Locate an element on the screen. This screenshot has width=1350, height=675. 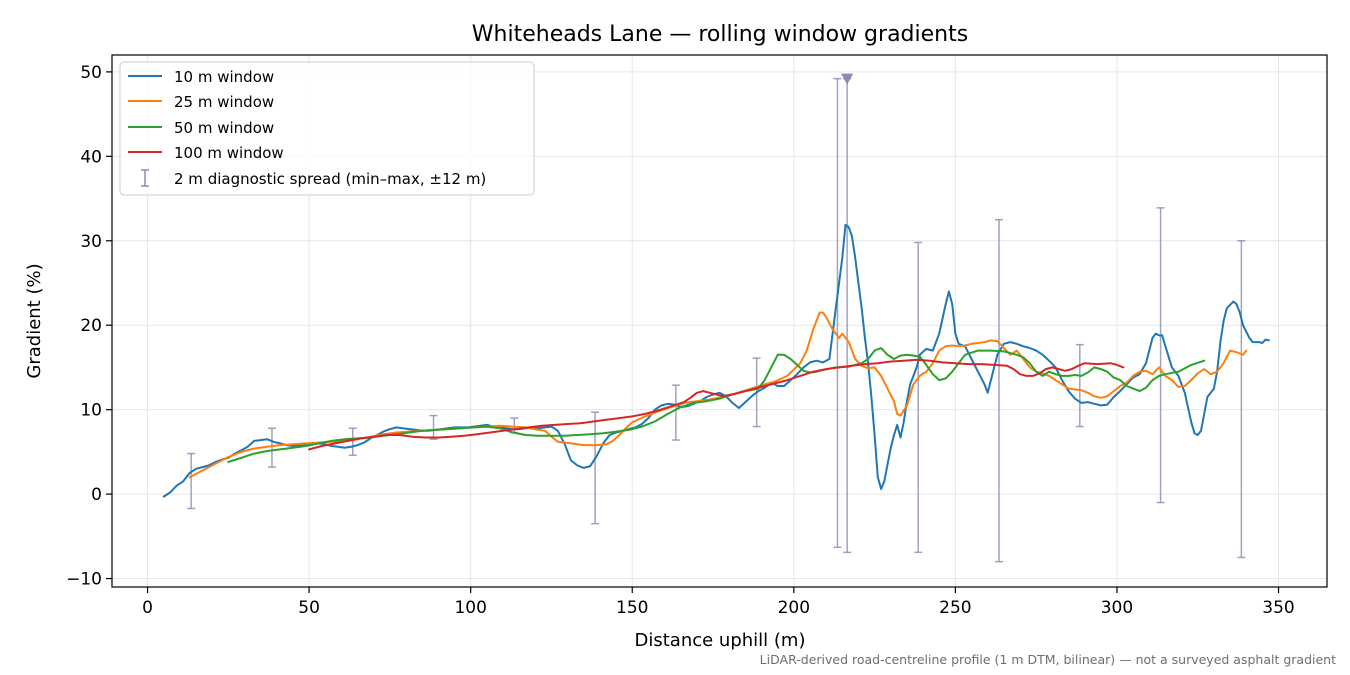
legend-box is located at coordinates (327, 128).